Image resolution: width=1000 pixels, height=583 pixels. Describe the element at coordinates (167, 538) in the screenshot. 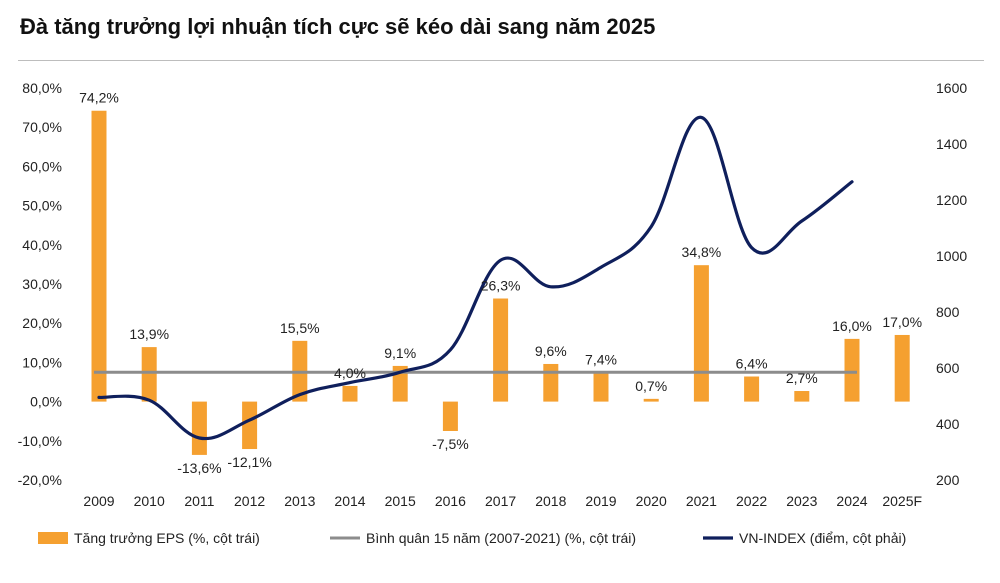

I see `legend-label-eps: Tăng trưởng EPS (%, cột trái)` at that location.